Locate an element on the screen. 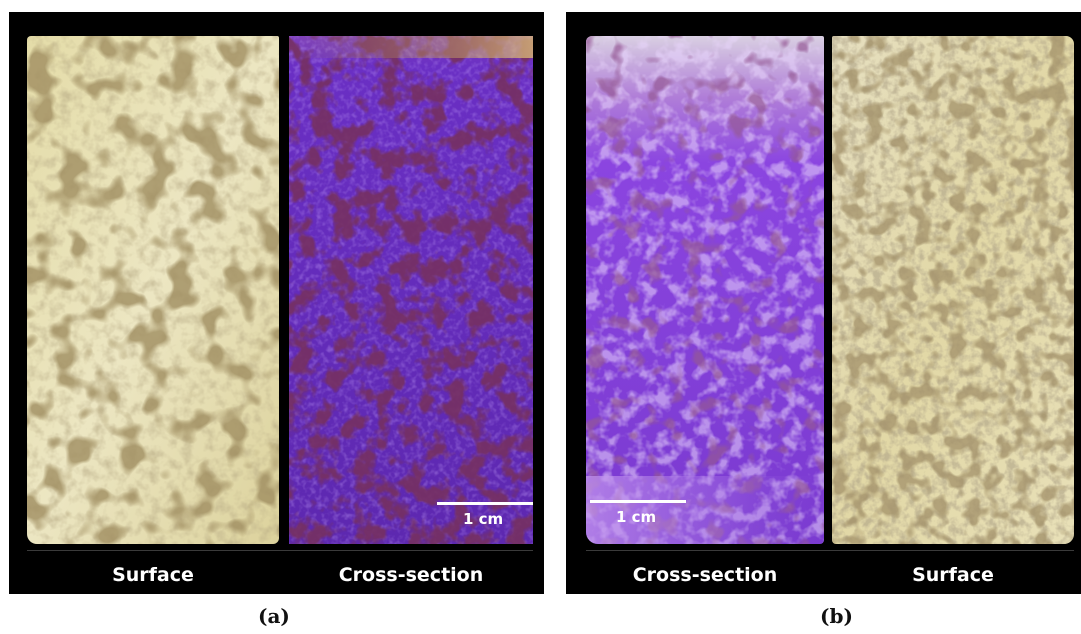 The width and height of the screenshot is (1081, 634). panel-label-b: (b) is located at coordinates (836, 616).